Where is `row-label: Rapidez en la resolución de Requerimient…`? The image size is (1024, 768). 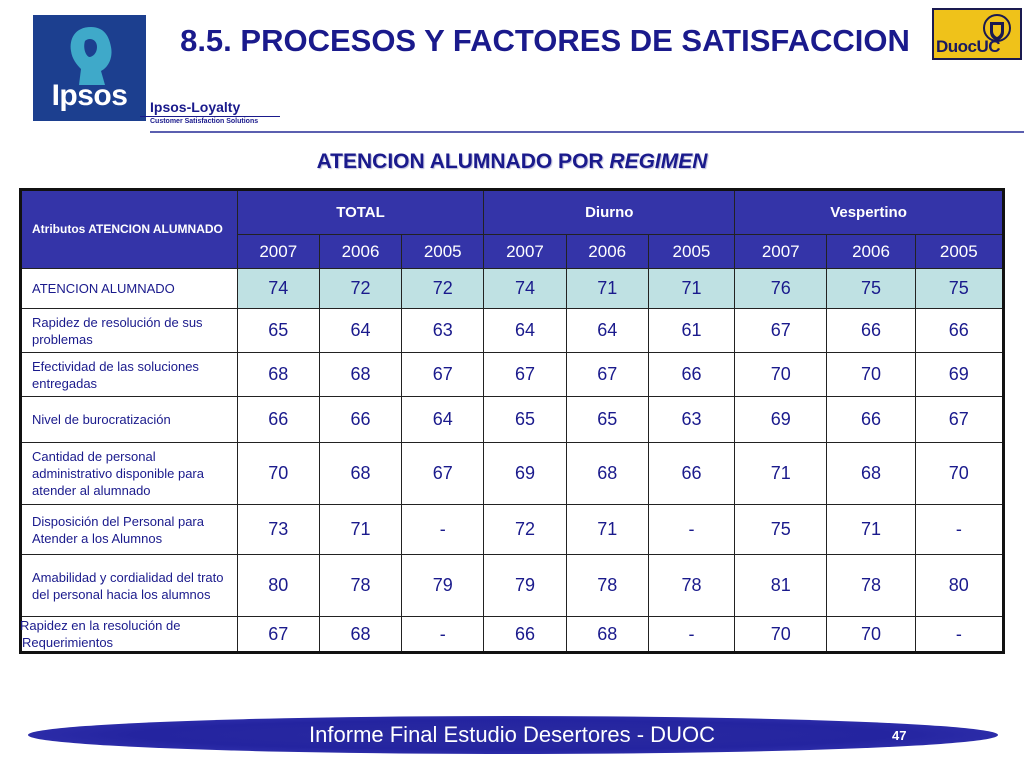 row-label: Rapidez en la resolución de Requerimient… is located at coordinates (129, 634).